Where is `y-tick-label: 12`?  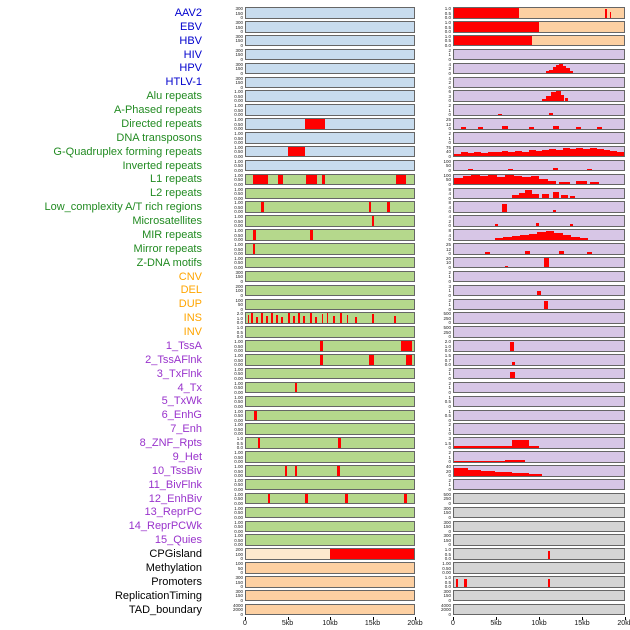
y-tick-label: 12 is located at coordinates (448, 249).